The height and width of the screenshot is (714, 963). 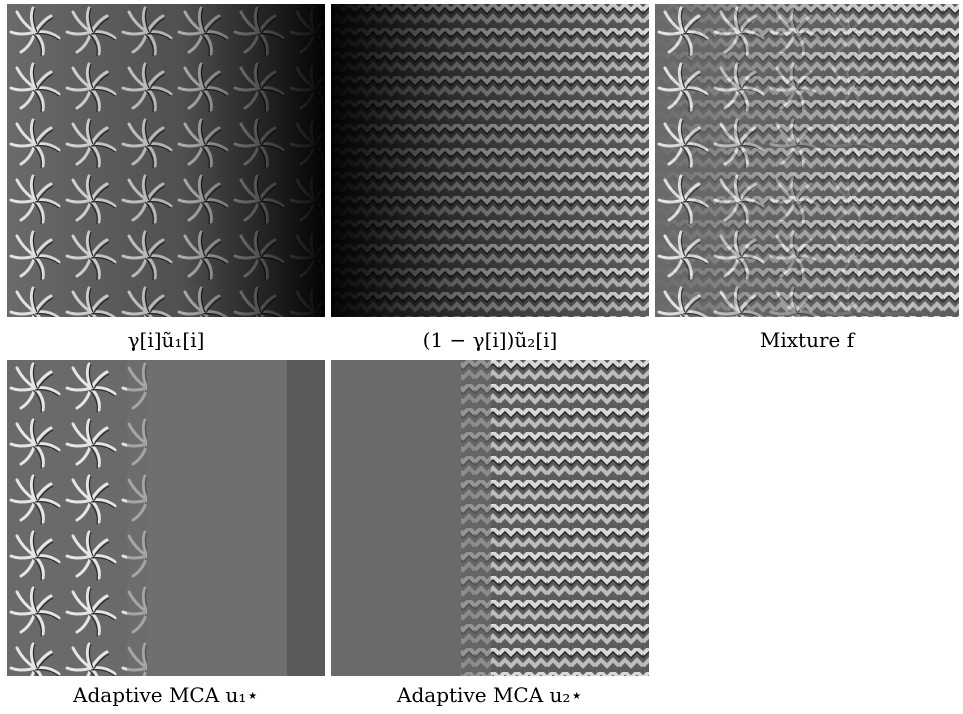 I want to click on adaptive-mca-u1-image, so click(x=166, y=518).